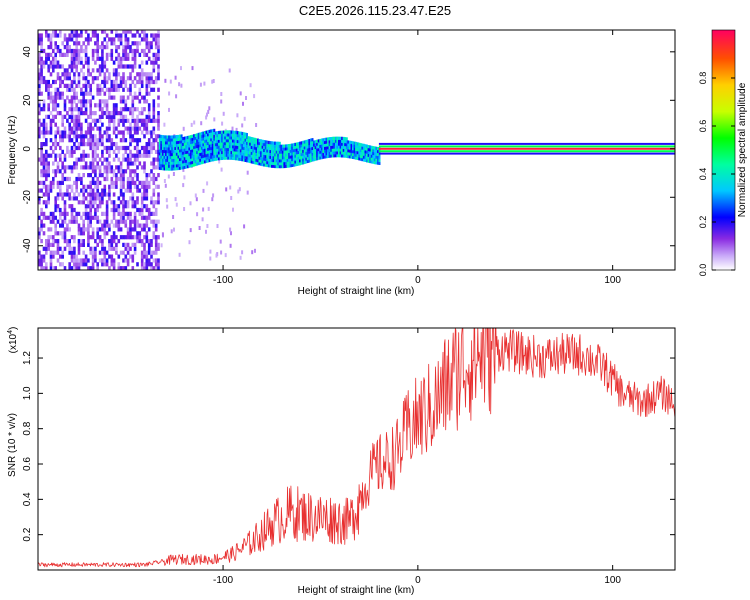 The image size is (750, 600). I want to click on colorbar-label: Normalized spectral amplitude, so click(742, 149).